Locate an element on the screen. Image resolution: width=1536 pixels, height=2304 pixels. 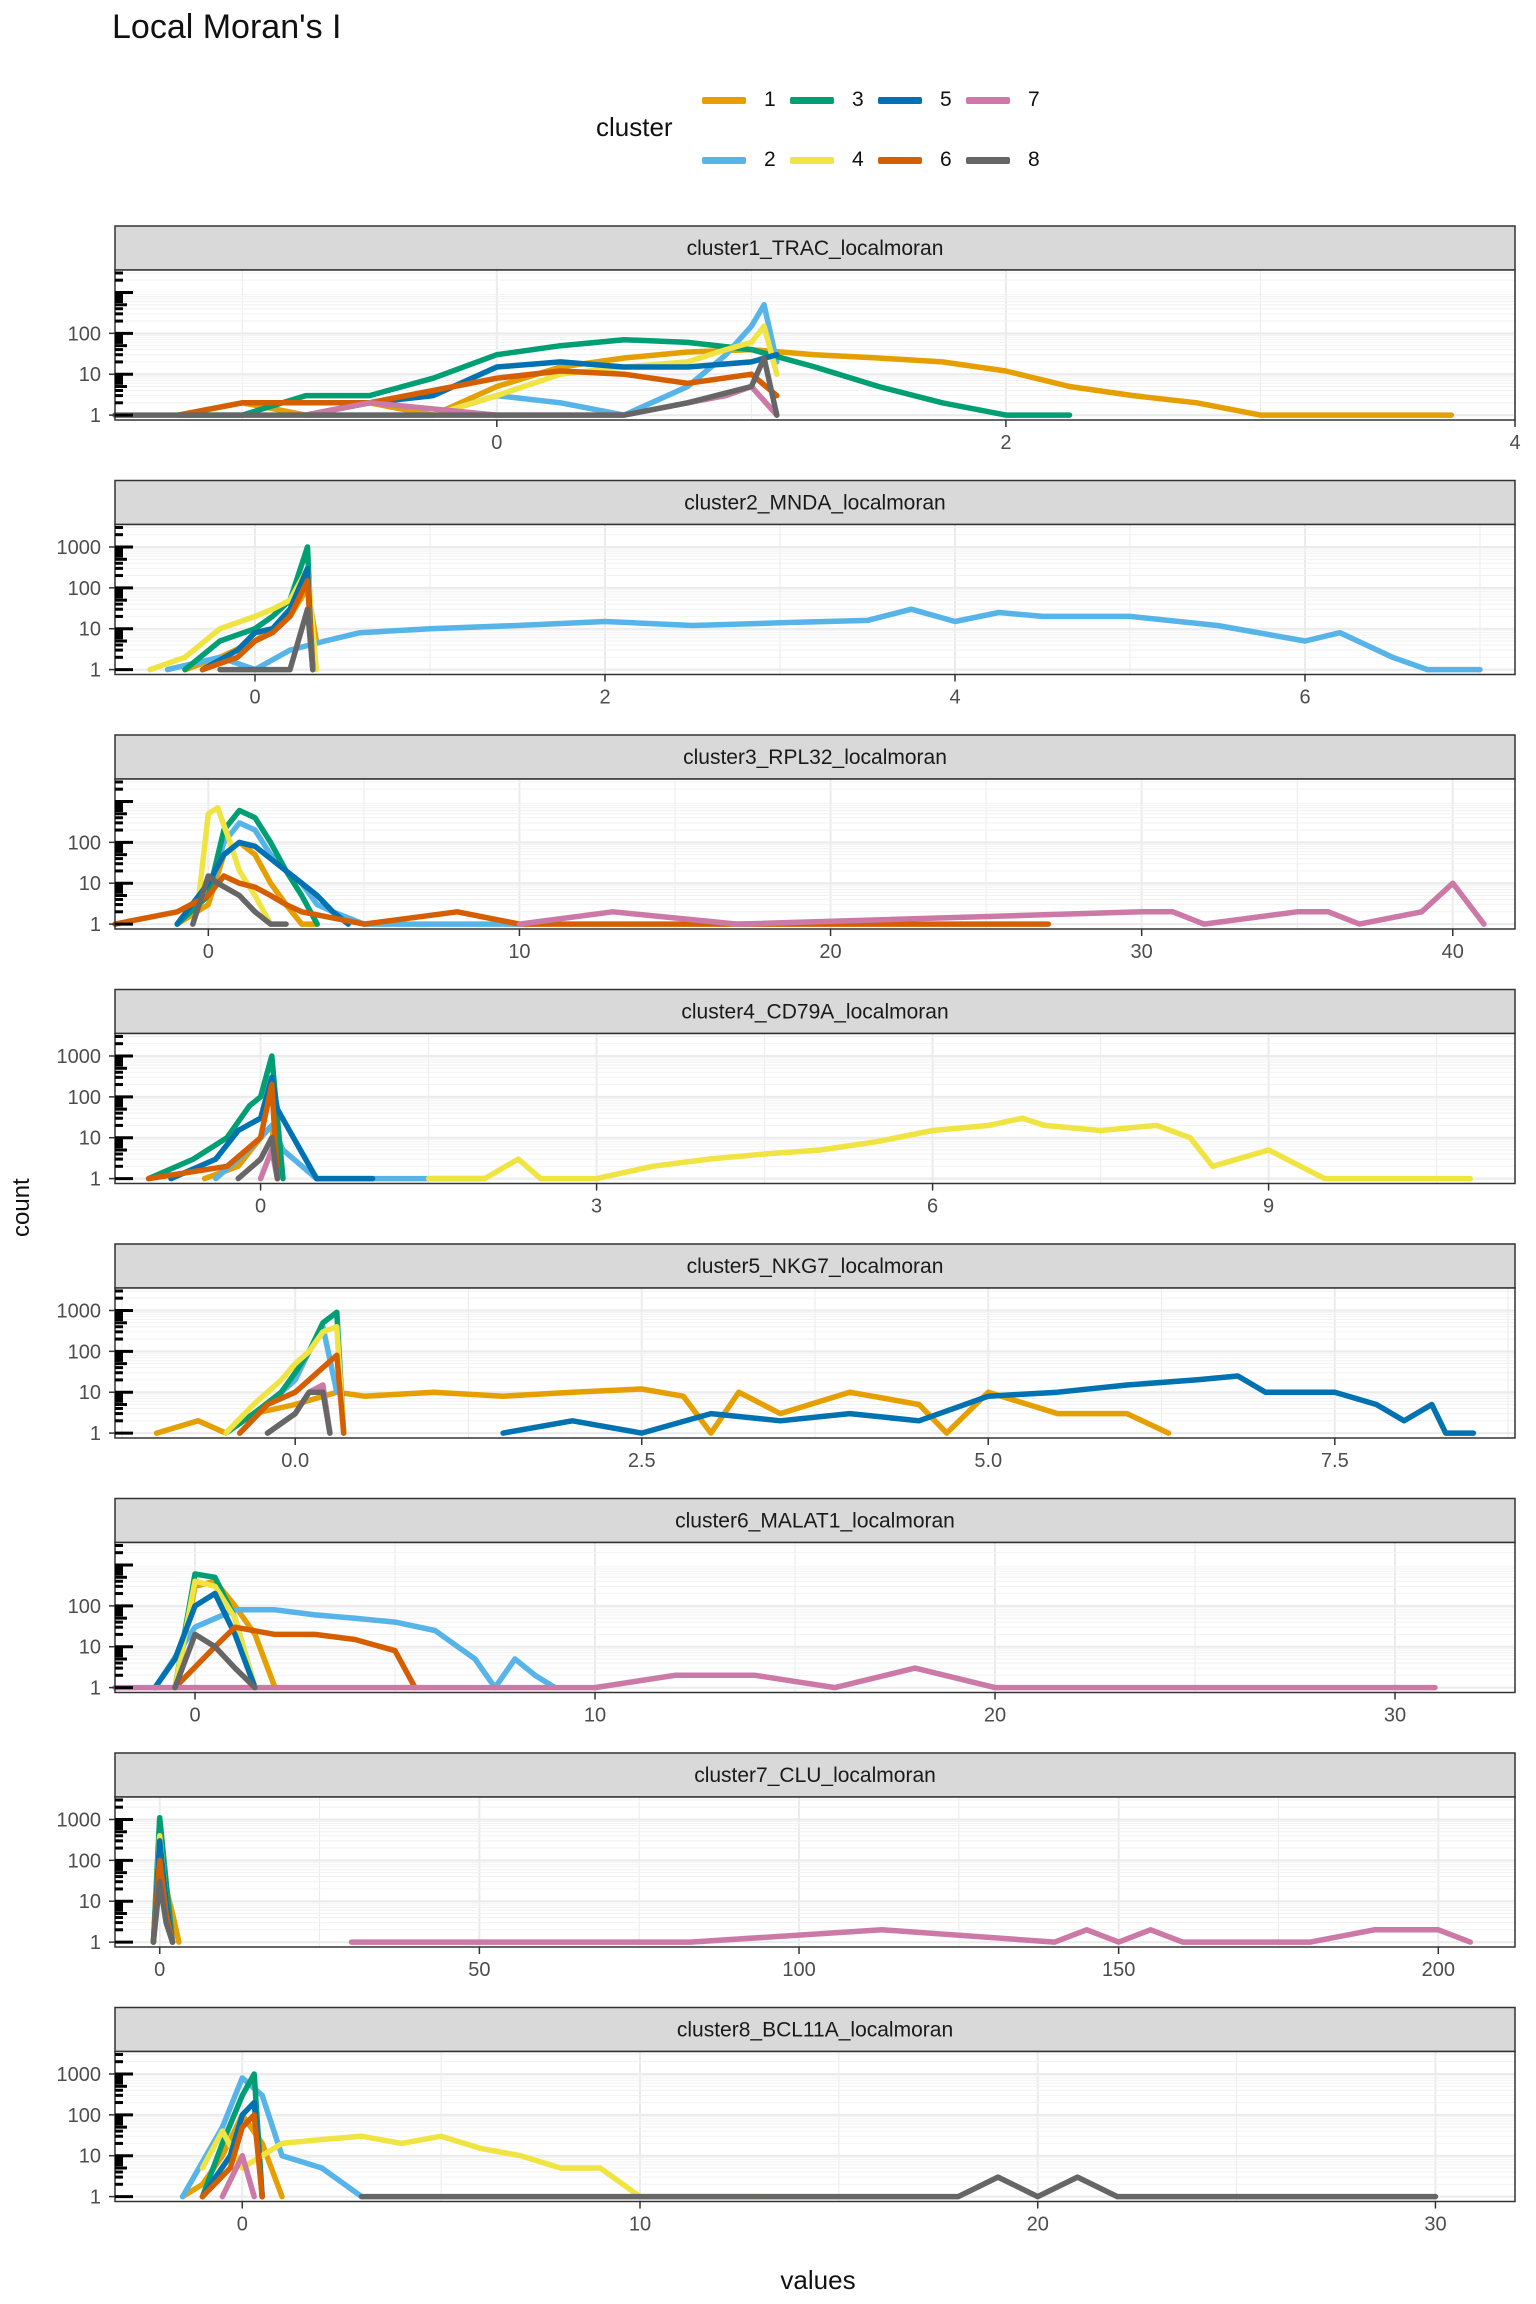
x-tick-label: 0.0 is located at coordinates (295, 1461).